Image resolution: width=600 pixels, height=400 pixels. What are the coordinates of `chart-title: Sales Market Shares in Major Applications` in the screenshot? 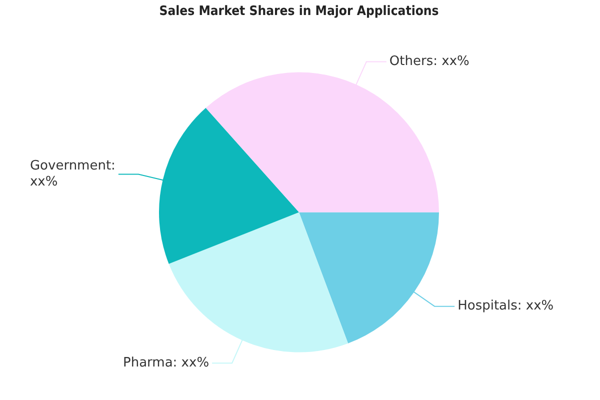 It's located at (299, 10).